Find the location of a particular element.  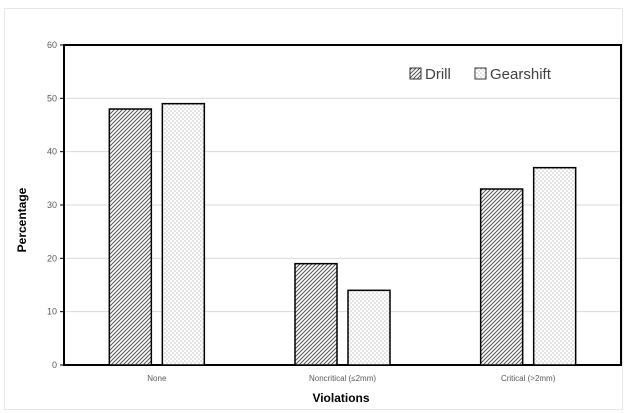

legend-swatch-gearshift is located at coordinates (480, 73).